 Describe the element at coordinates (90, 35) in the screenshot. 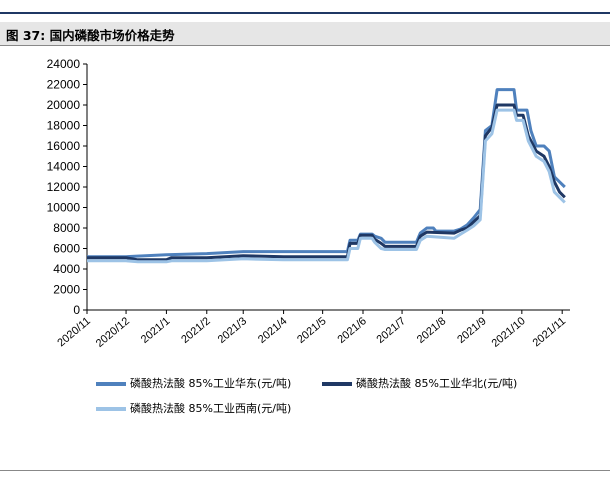

I see `figure-title: 图 37: 国内磷酸市场价格走势` at that location.